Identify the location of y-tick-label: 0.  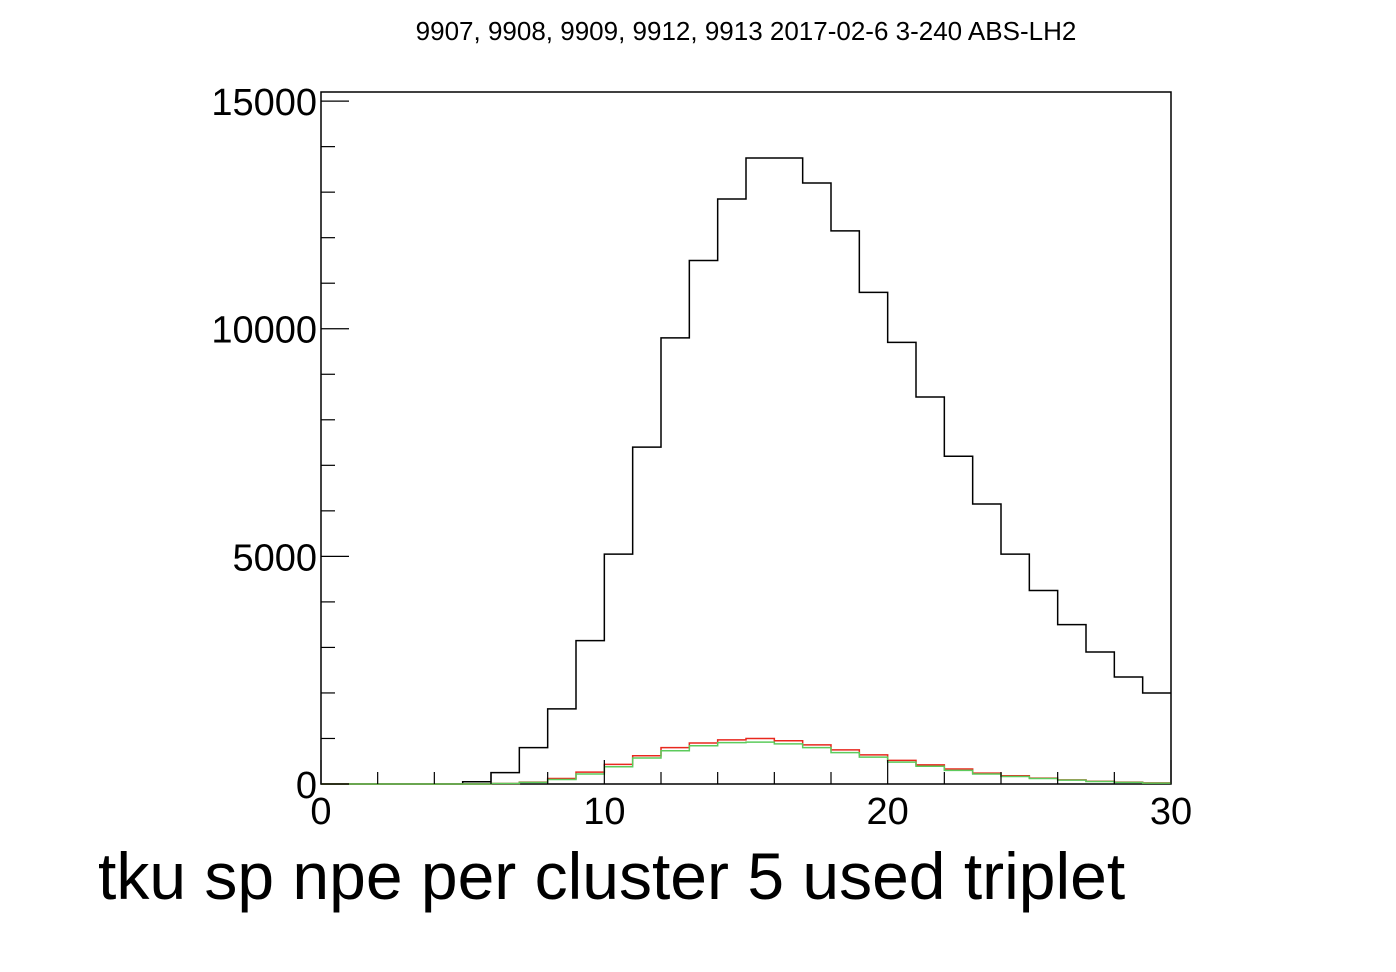
(306, 786).